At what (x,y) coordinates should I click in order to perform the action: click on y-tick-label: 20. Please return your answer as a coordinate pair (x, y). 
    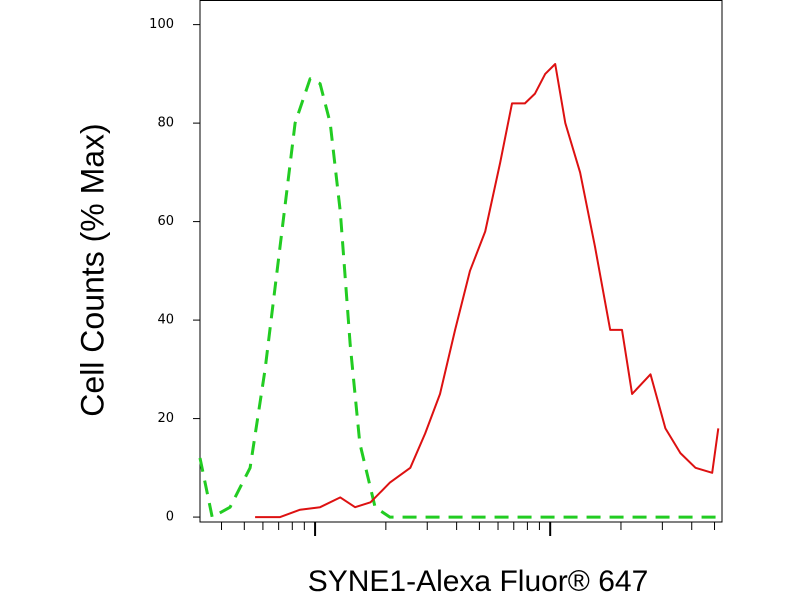
    Looking at the image, I should click on (165, 418).